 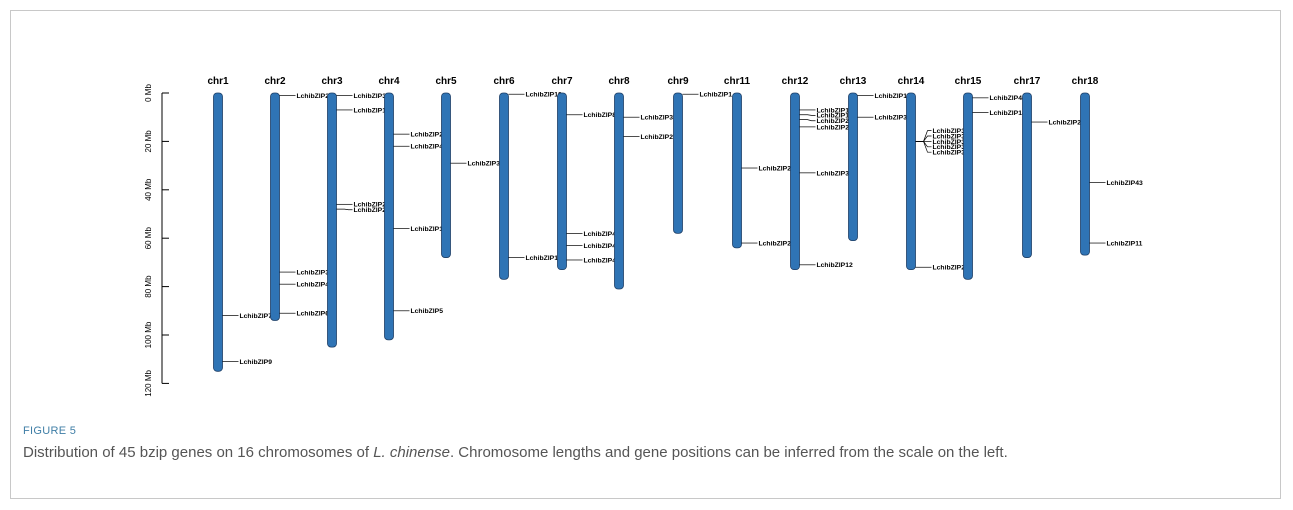 What do you see at coordinates (951, 142) in the screenshot?
I see `gene-label: LchibZIP33` at bounding box center [951, 142].